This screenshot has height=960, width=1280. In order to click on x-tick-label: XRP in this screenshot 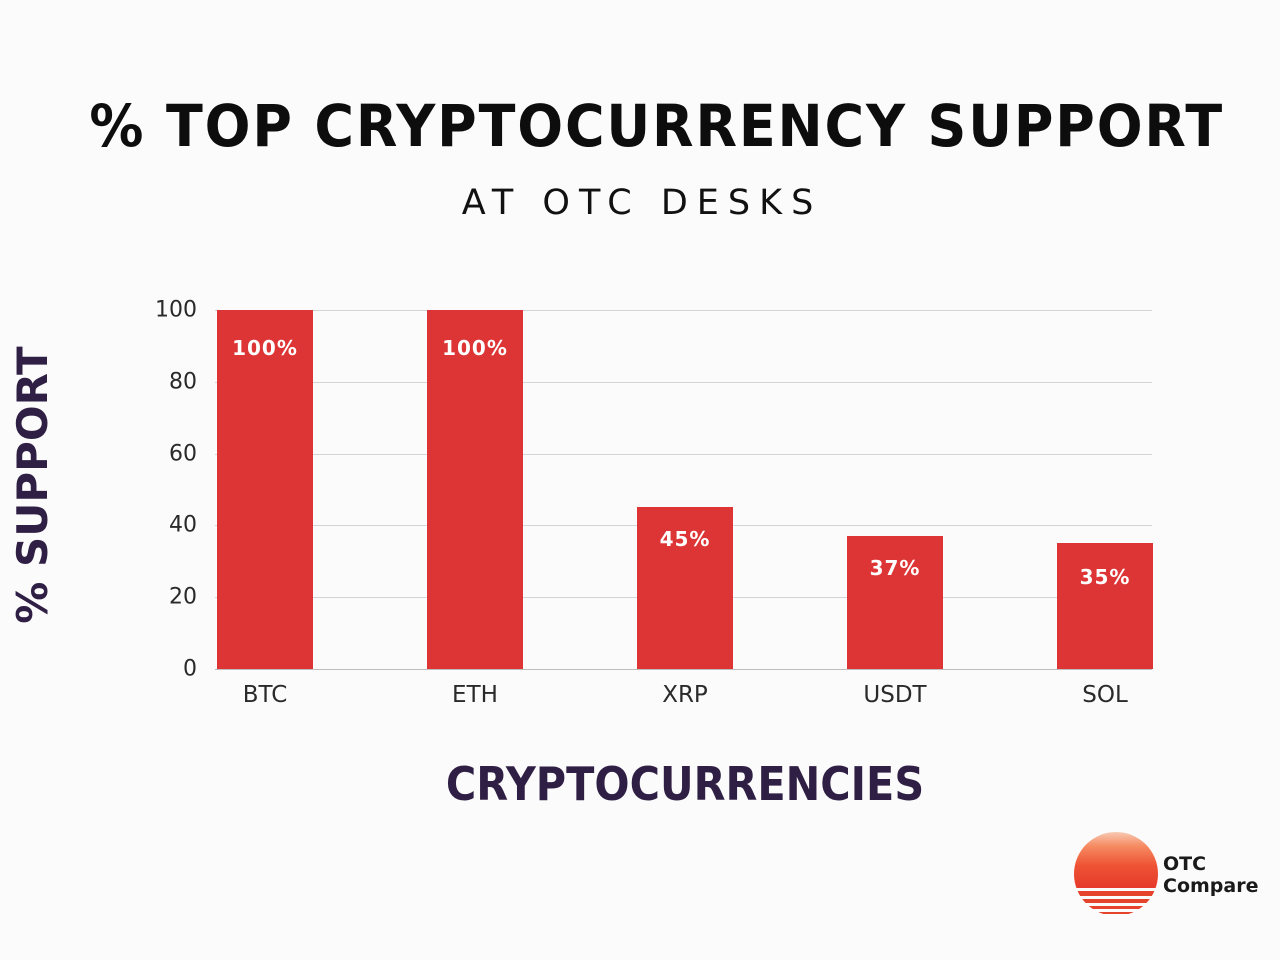, I will do `click(685, 695)`.